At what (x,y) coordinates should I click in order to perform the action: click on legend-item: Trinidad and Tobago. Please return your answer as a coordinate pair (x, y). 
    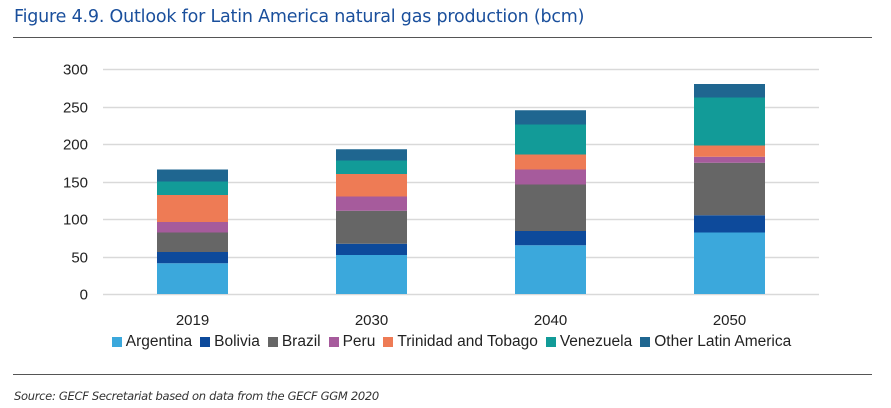
    Looking at the image, I should click on (460, 342).